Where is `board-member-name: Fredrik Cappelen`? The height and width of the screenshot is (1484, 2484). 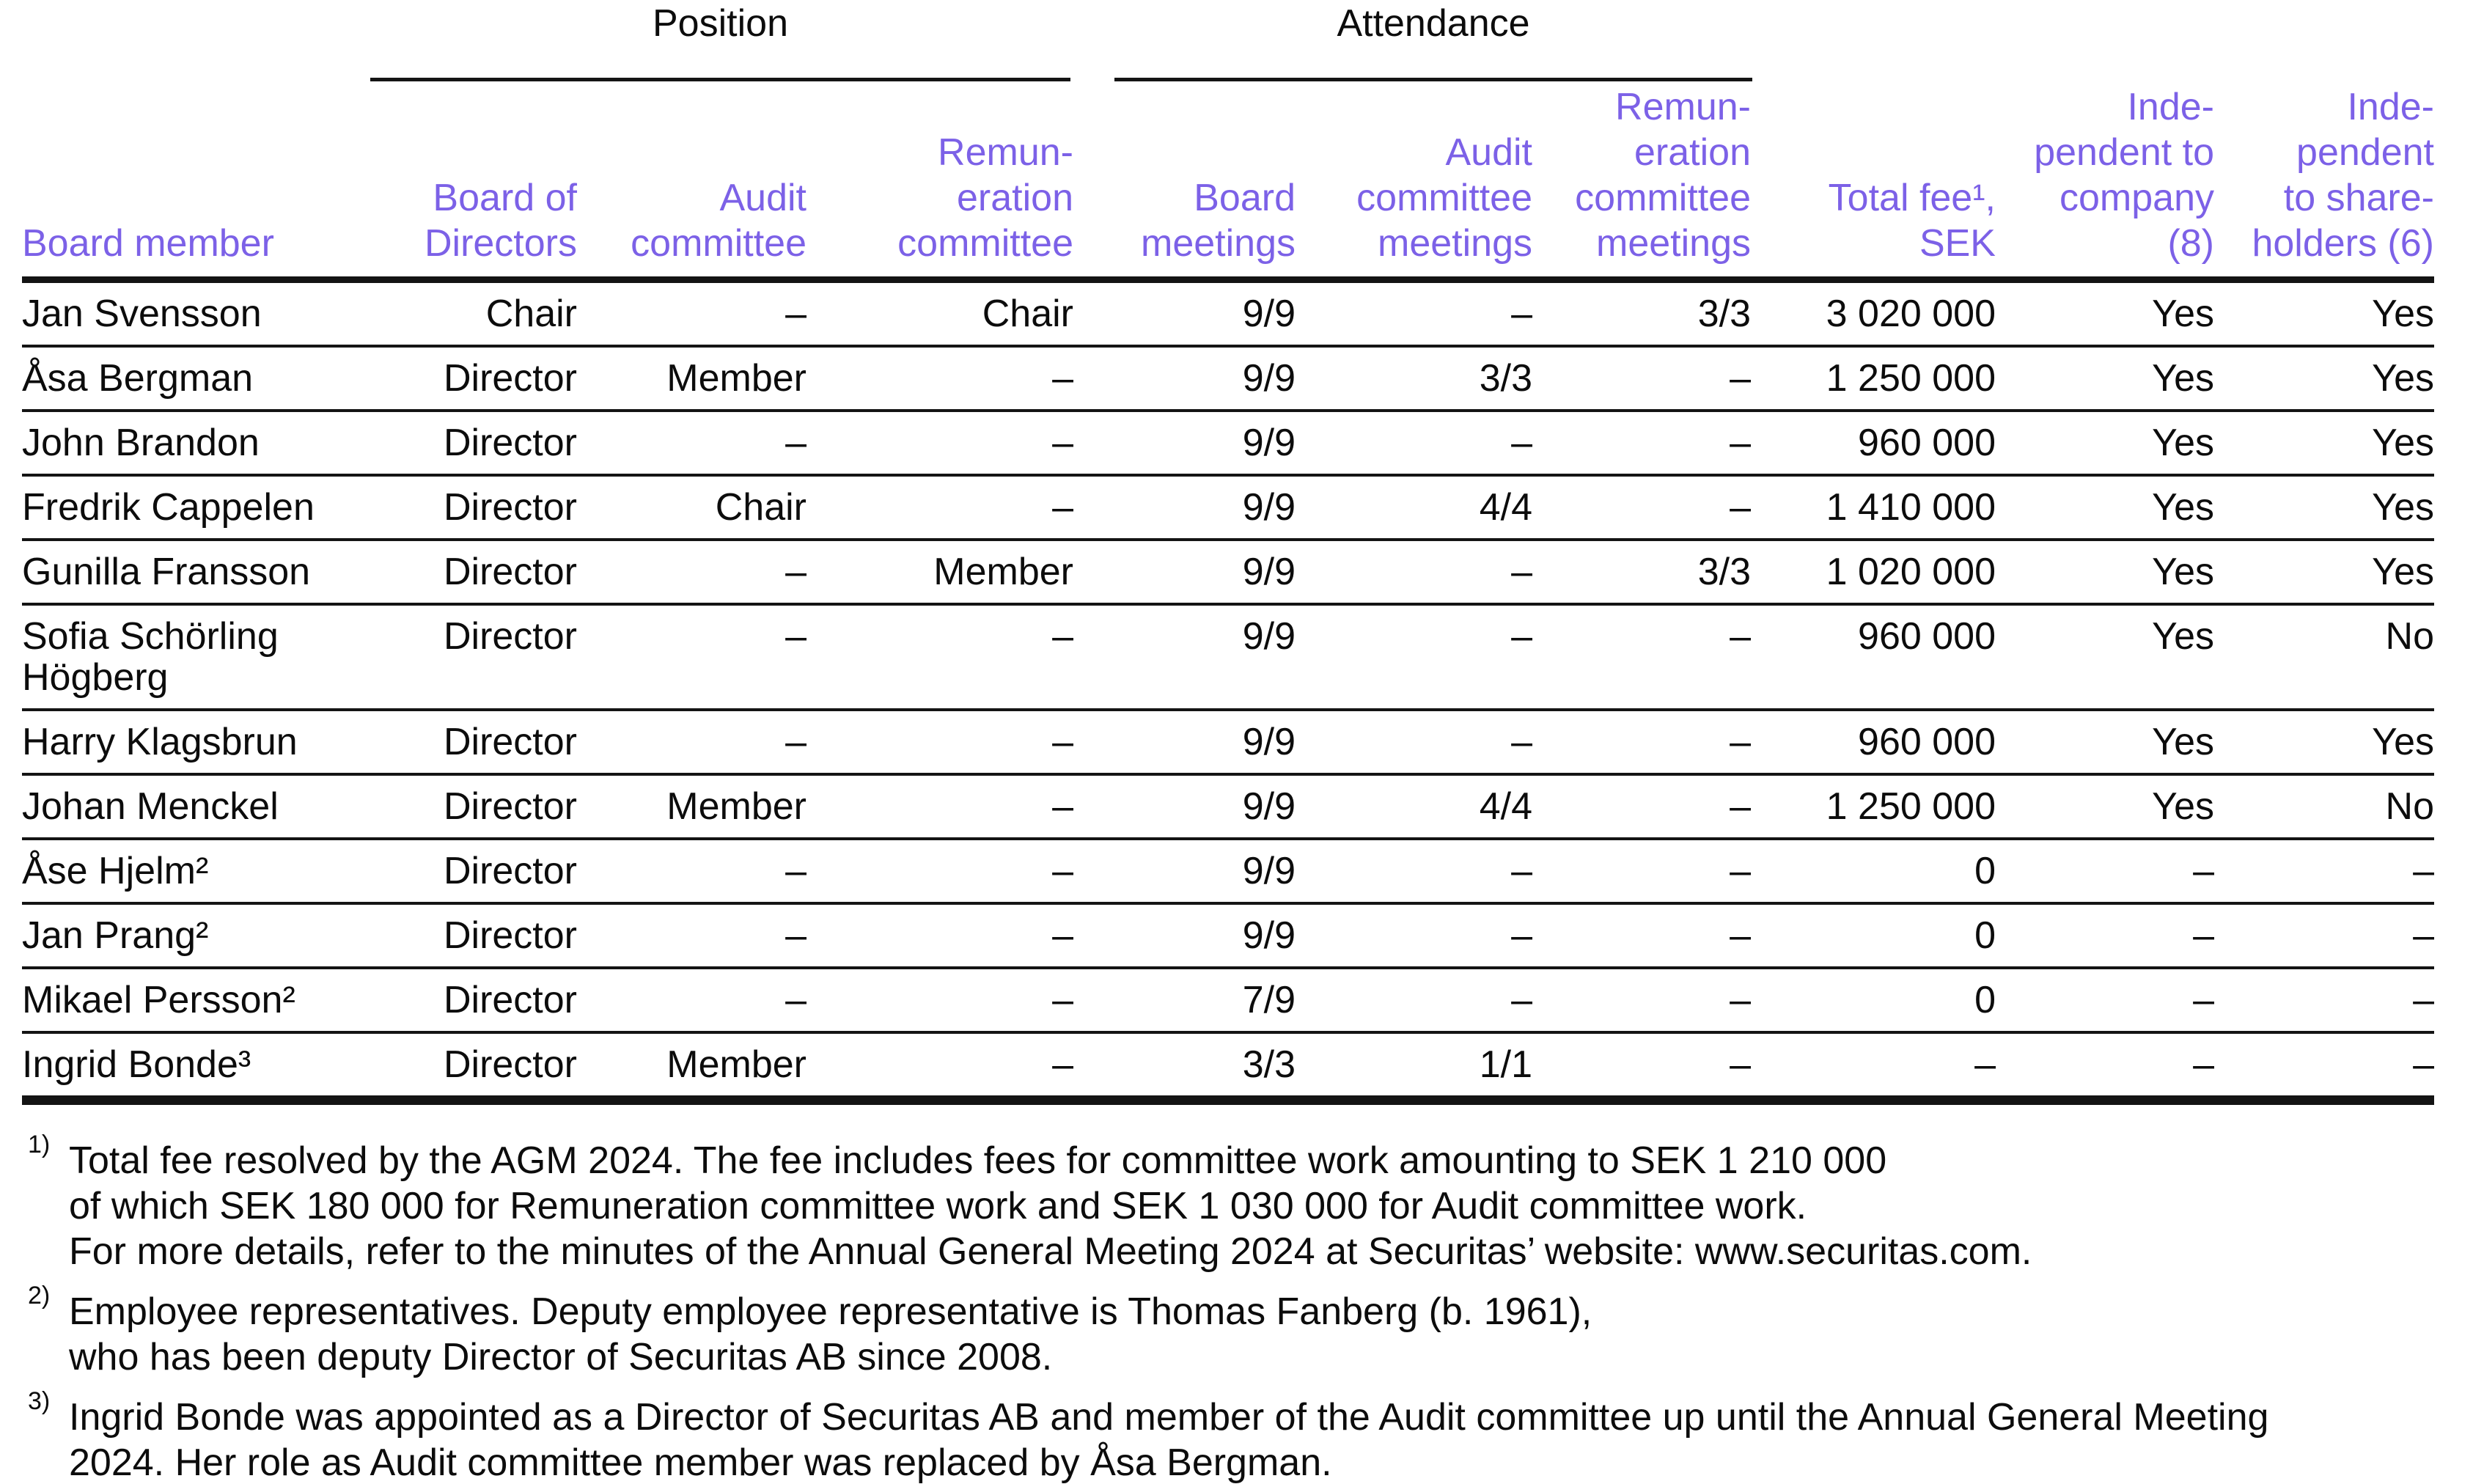
board-member-name: Fredrik Cappelen is located at coordinates (195, 508).